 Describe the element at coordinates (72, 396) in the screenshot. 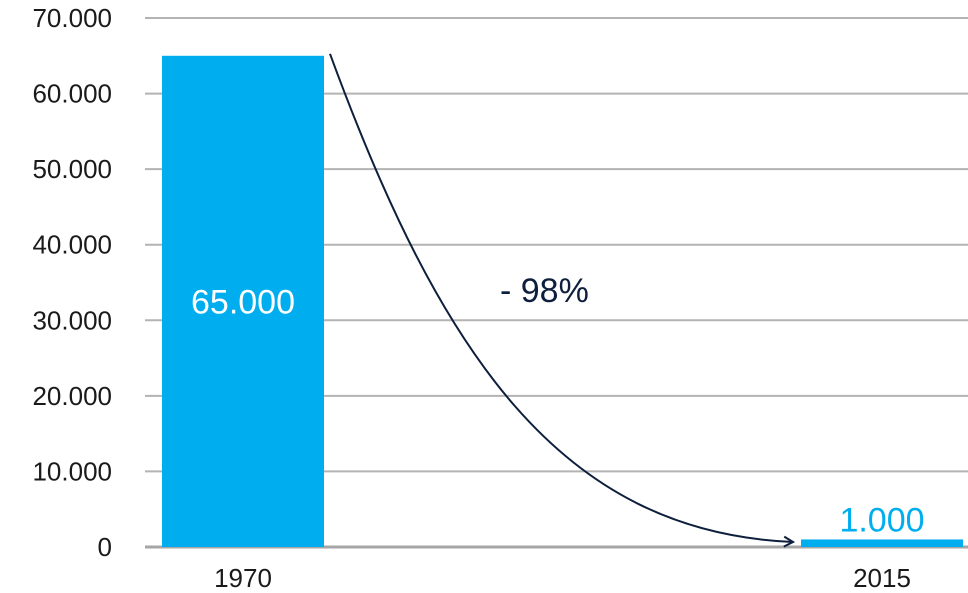

I see `y-tick-label: 20.000` at that location.